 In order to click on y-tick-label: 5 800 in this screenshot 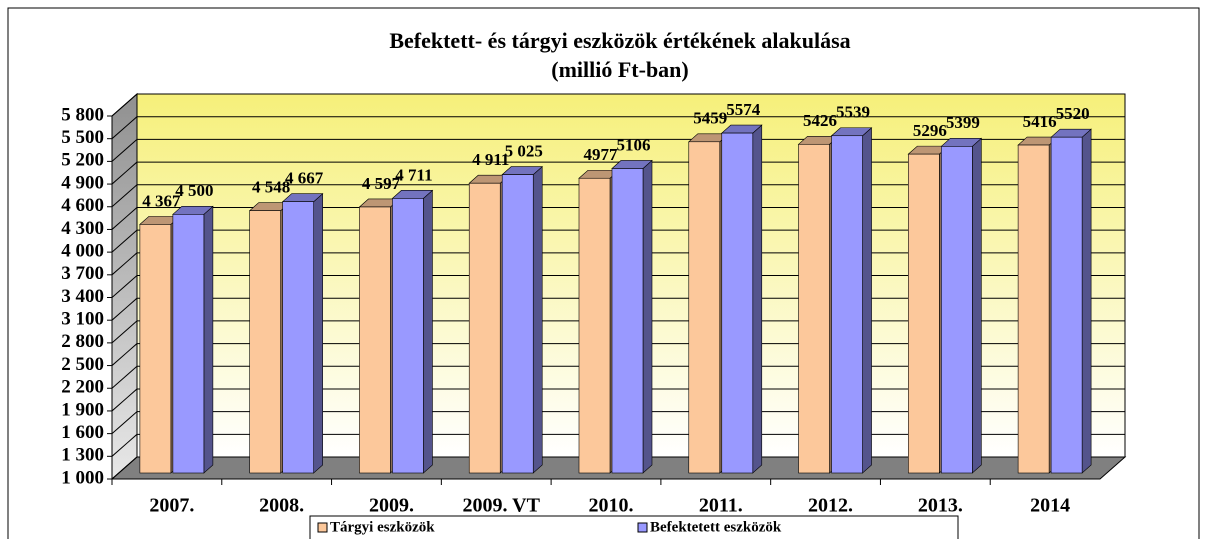, I will do `click(82, 114)`.